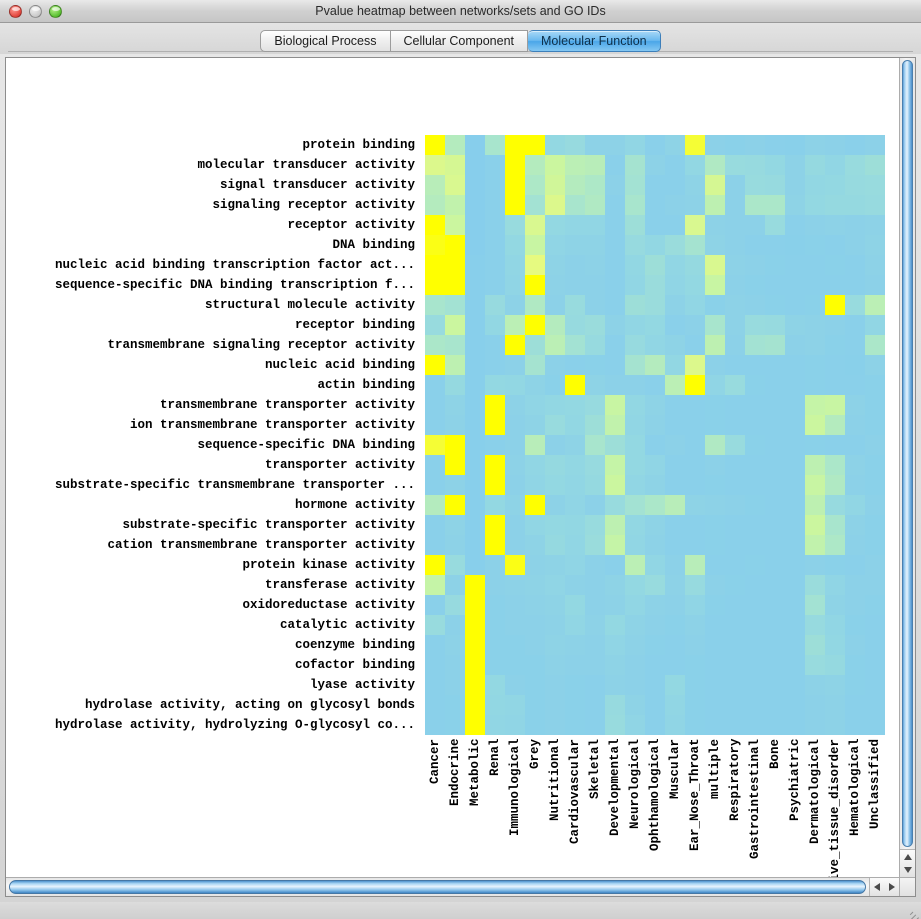 The height and width of the screenshot is (919, 921). I want to click on tab-cellular-component: Cellular Component, so click(459, 41).